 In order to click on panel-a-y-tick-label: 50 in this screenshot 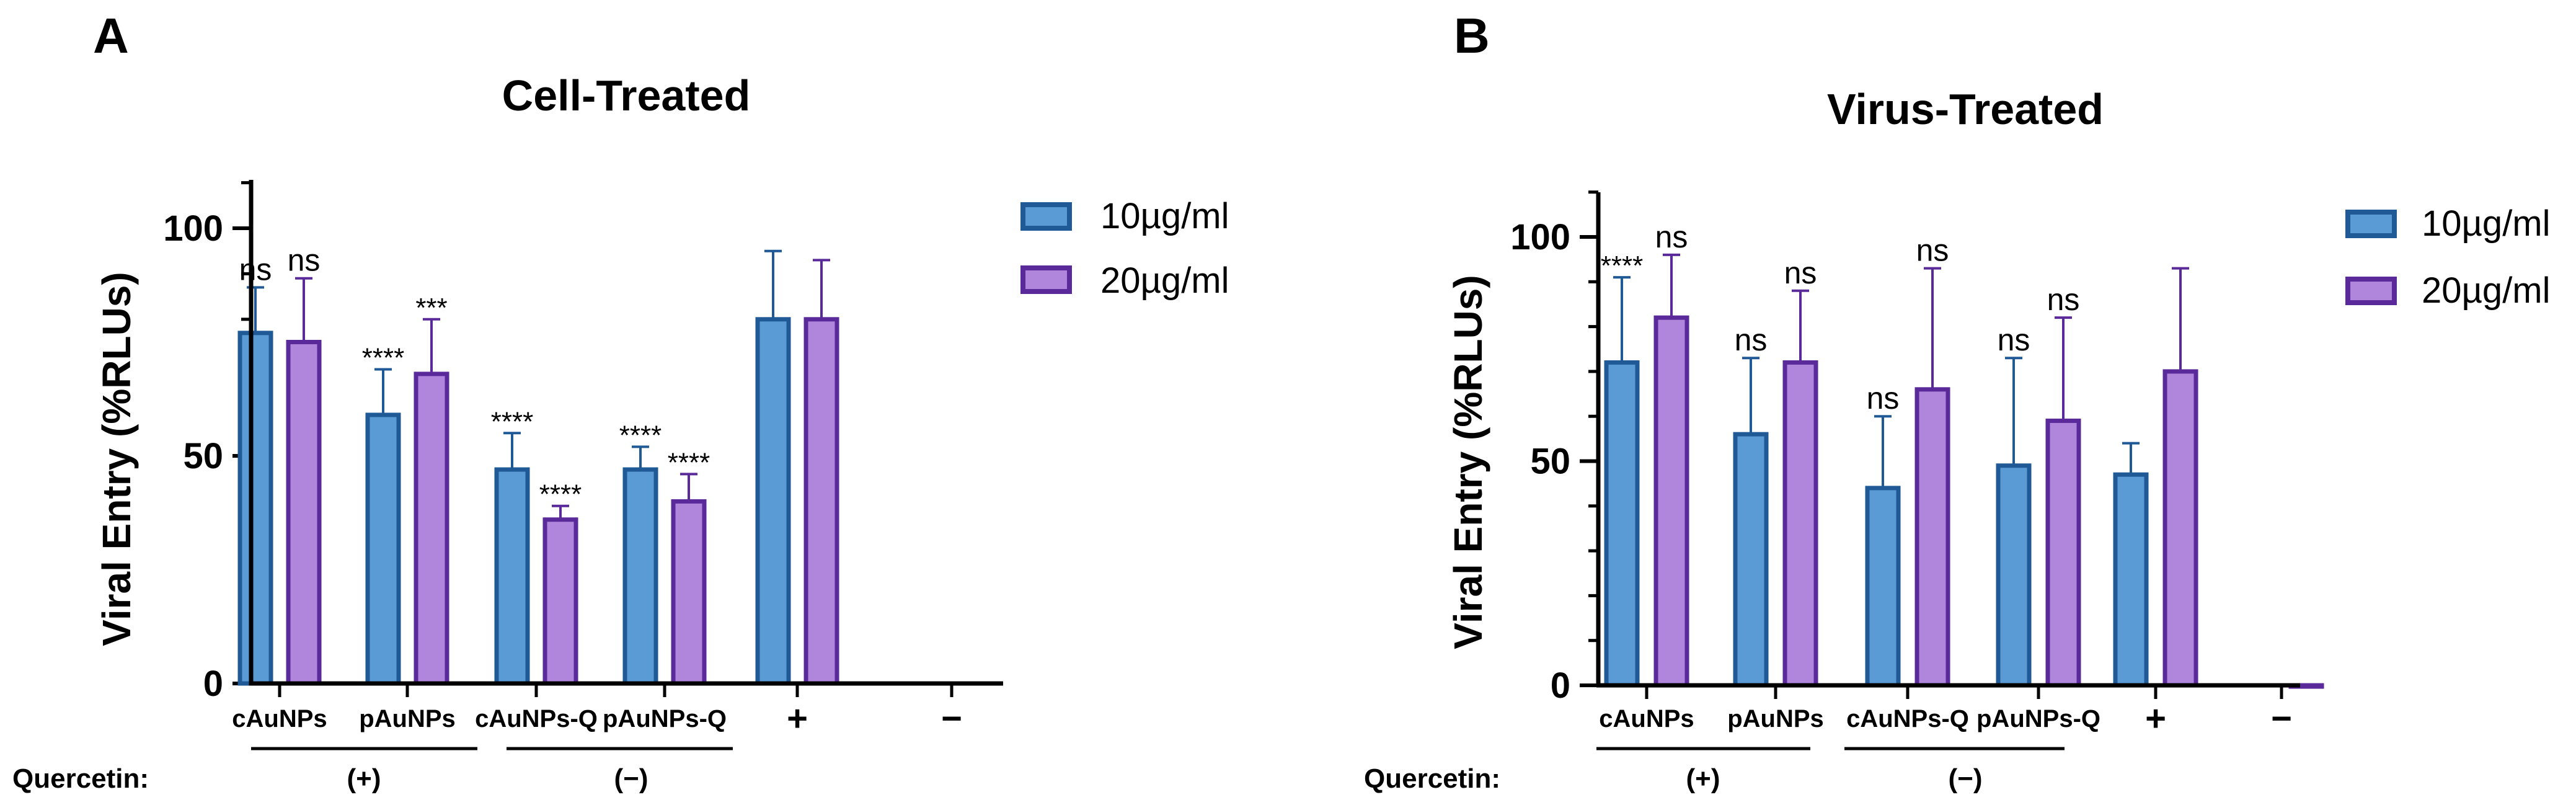, I will do `click(203, 456)`.